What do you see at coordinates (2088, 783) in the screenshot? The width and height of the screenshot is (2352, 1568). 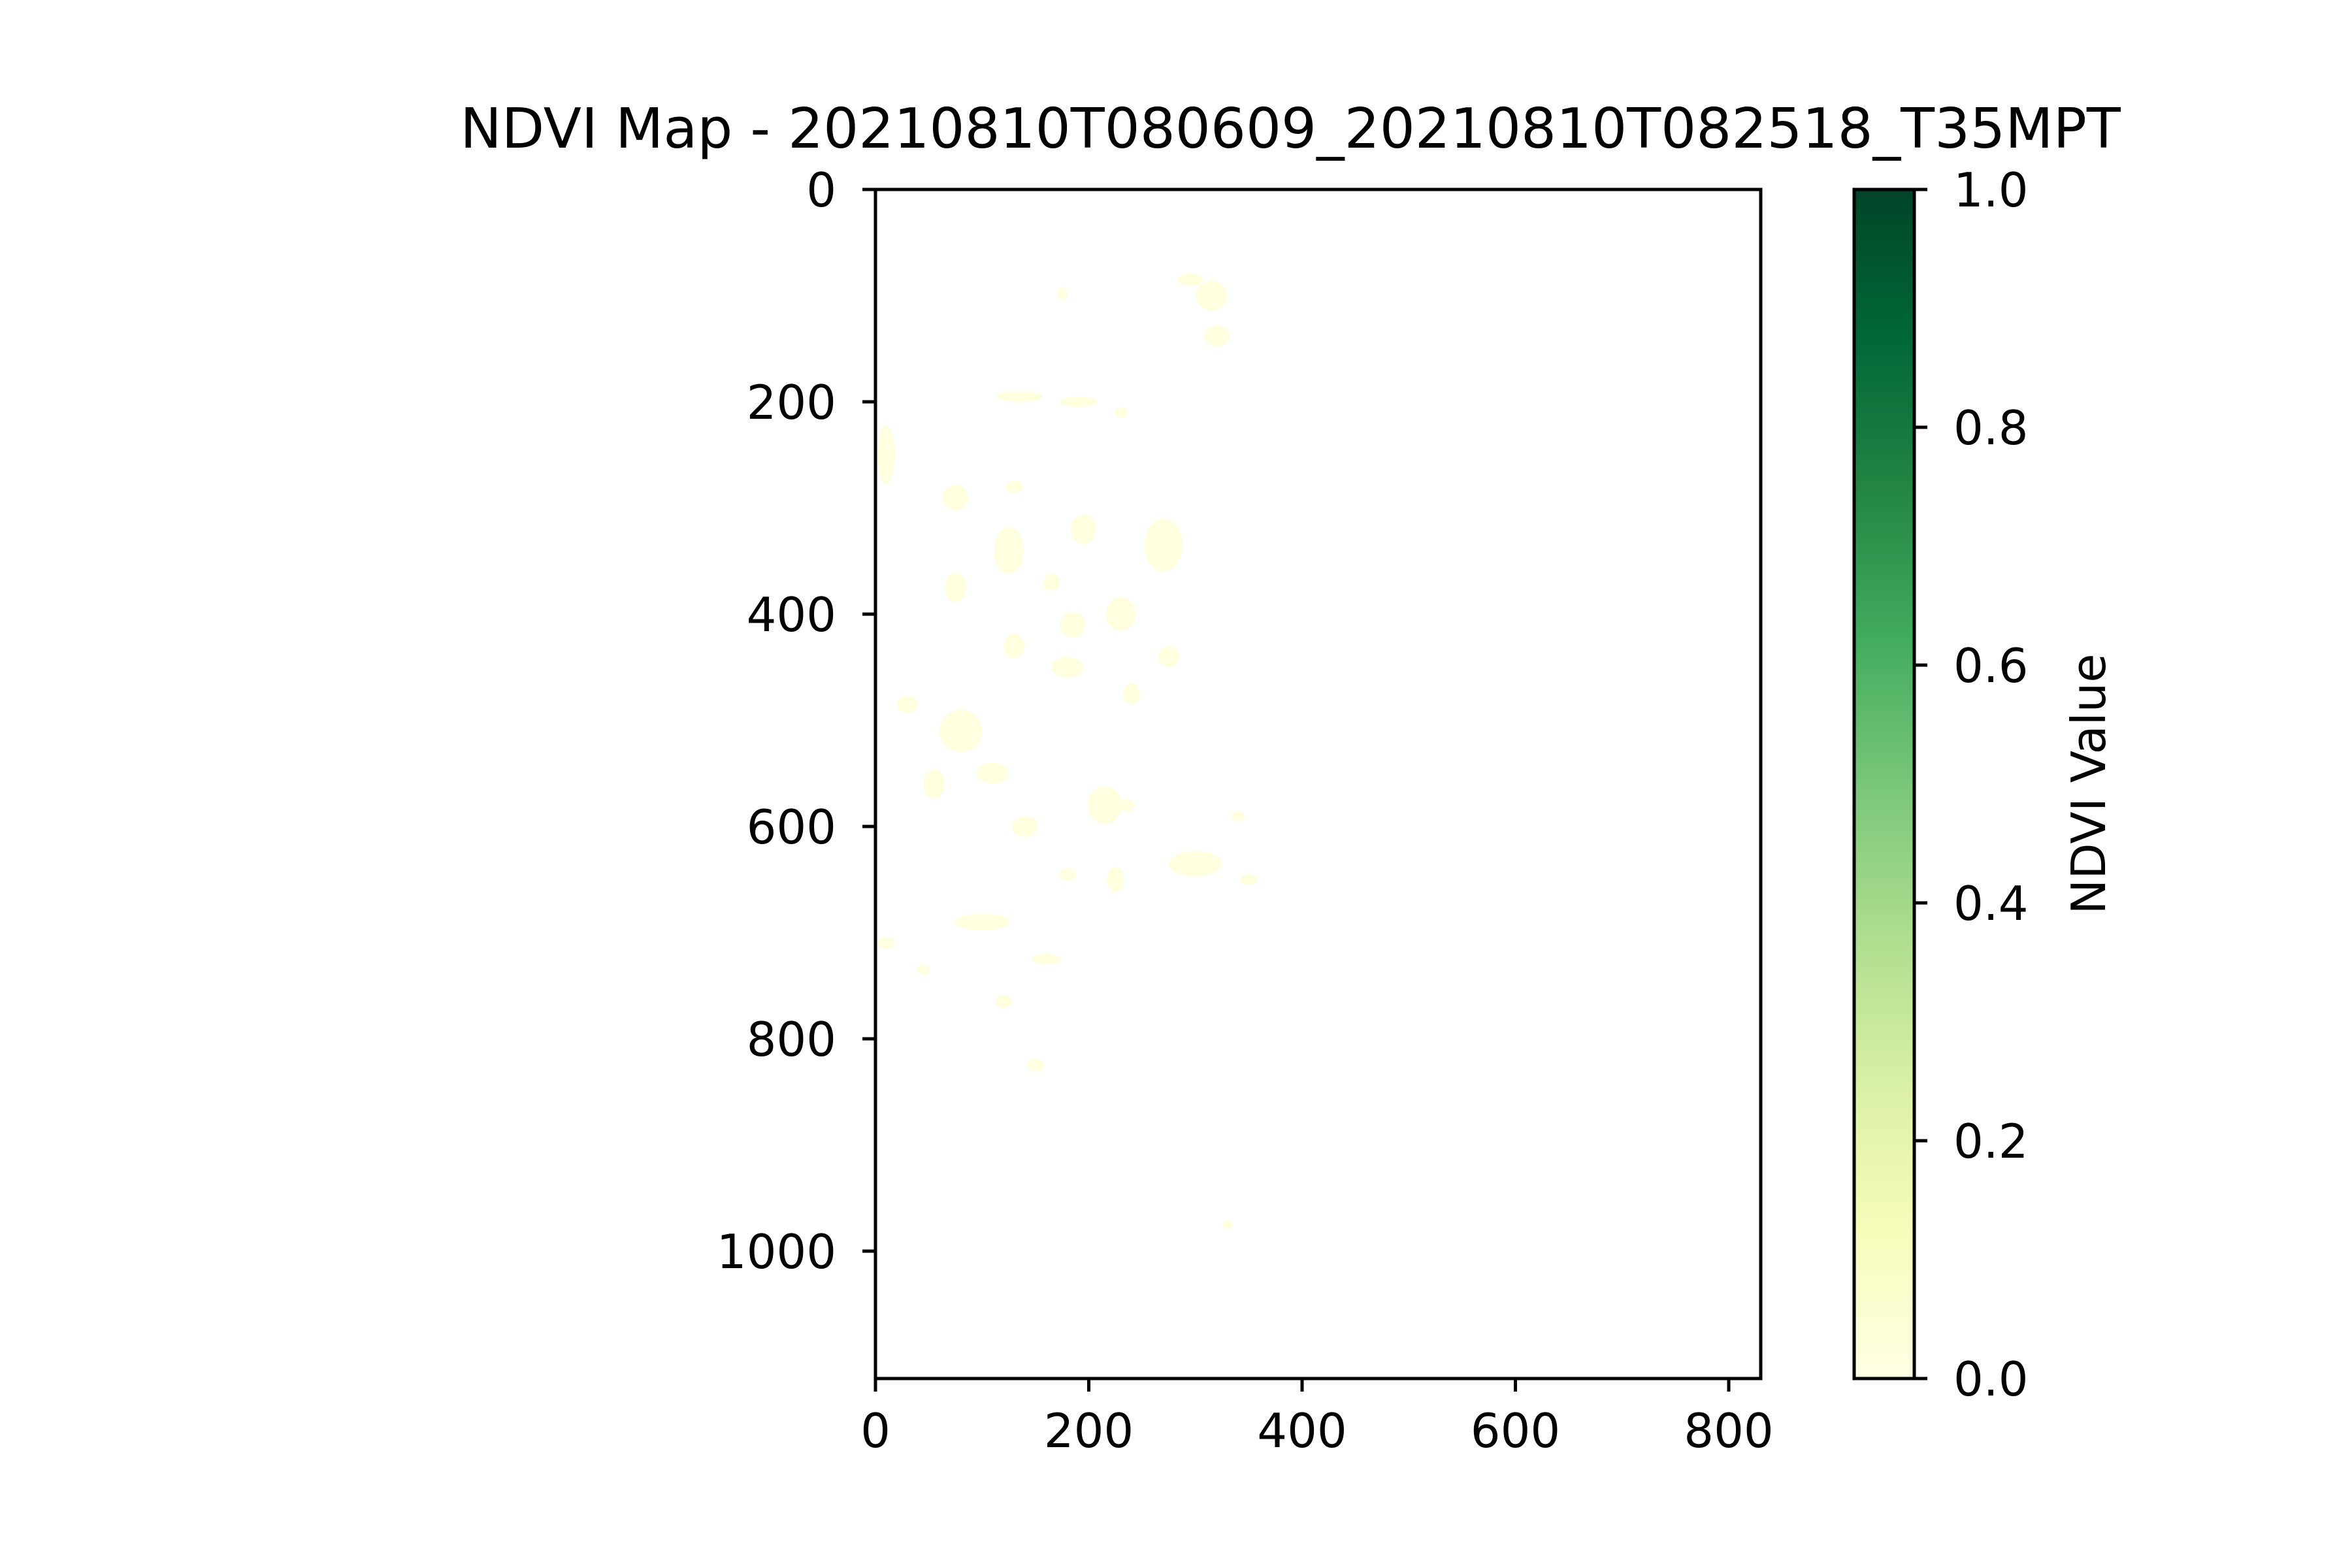 I see `colorbar-label: NDVI Value` at bounding box center [2088, 783].